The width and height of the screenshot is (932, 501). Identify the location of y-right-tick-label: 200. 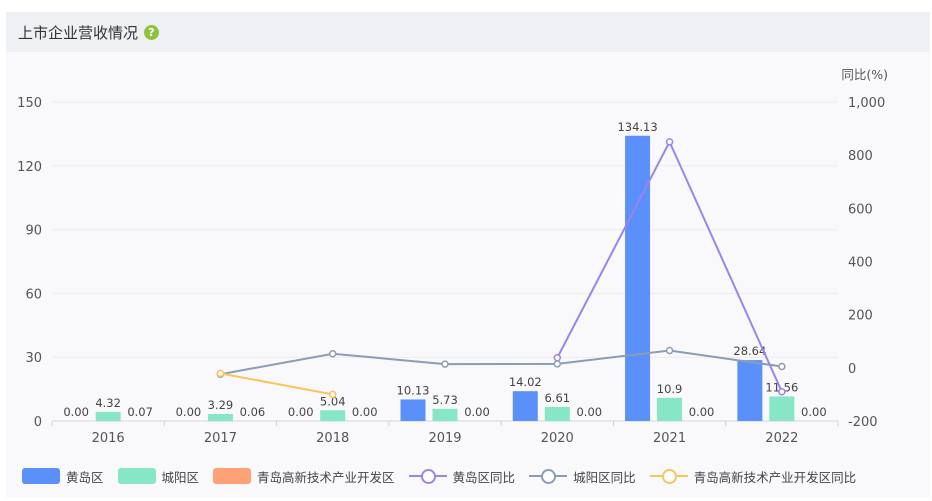
(860, 316).